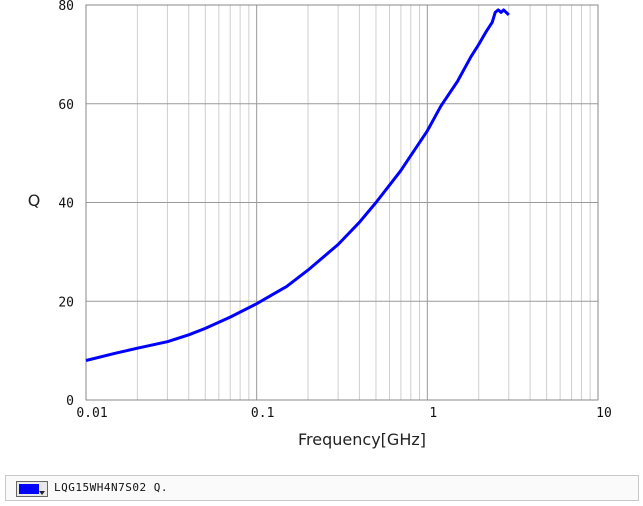 This screenshot has height=506, width=643. Describe the element at coordinates (604, 413) in the screenshot. I see `x-tick-label: 10` at that location.